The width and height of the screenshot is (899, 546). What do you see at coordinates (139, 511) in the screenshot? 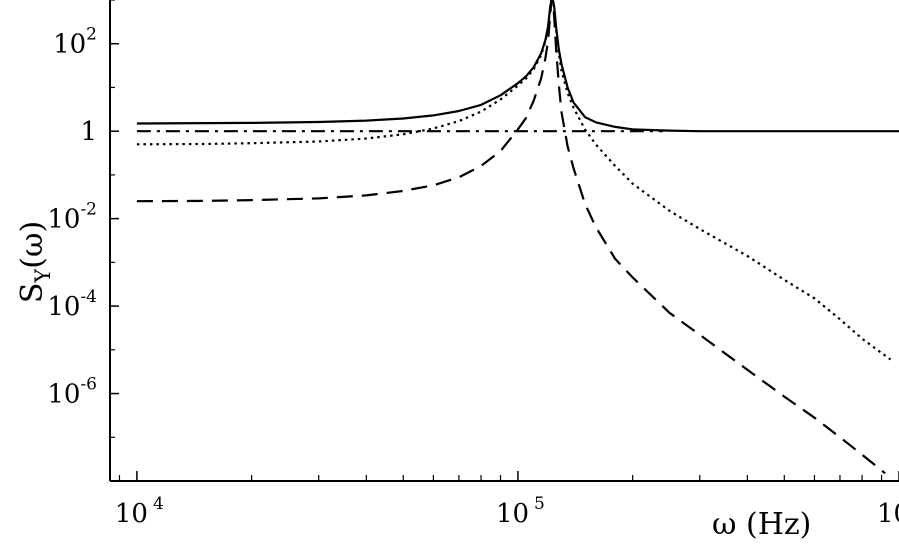
I see `x-tick-label: 10 4` at bounding box center [139, 511].